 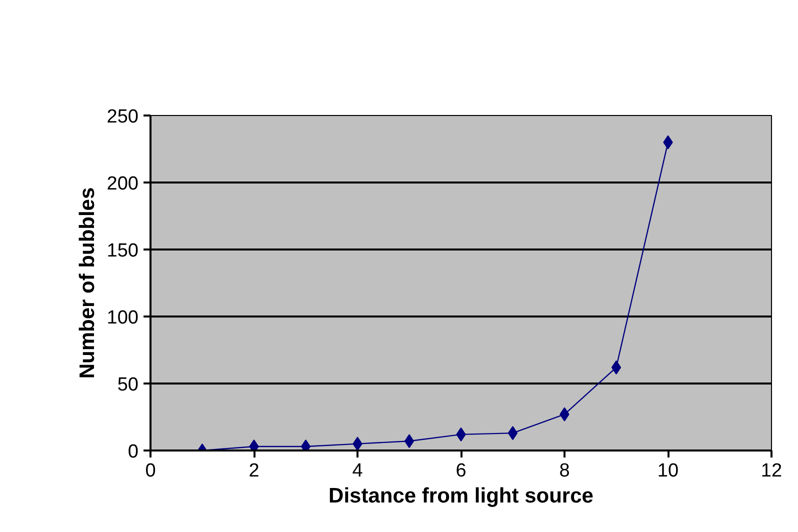 I want to click on y-tick-label: 100, so click(x=122, y=318).